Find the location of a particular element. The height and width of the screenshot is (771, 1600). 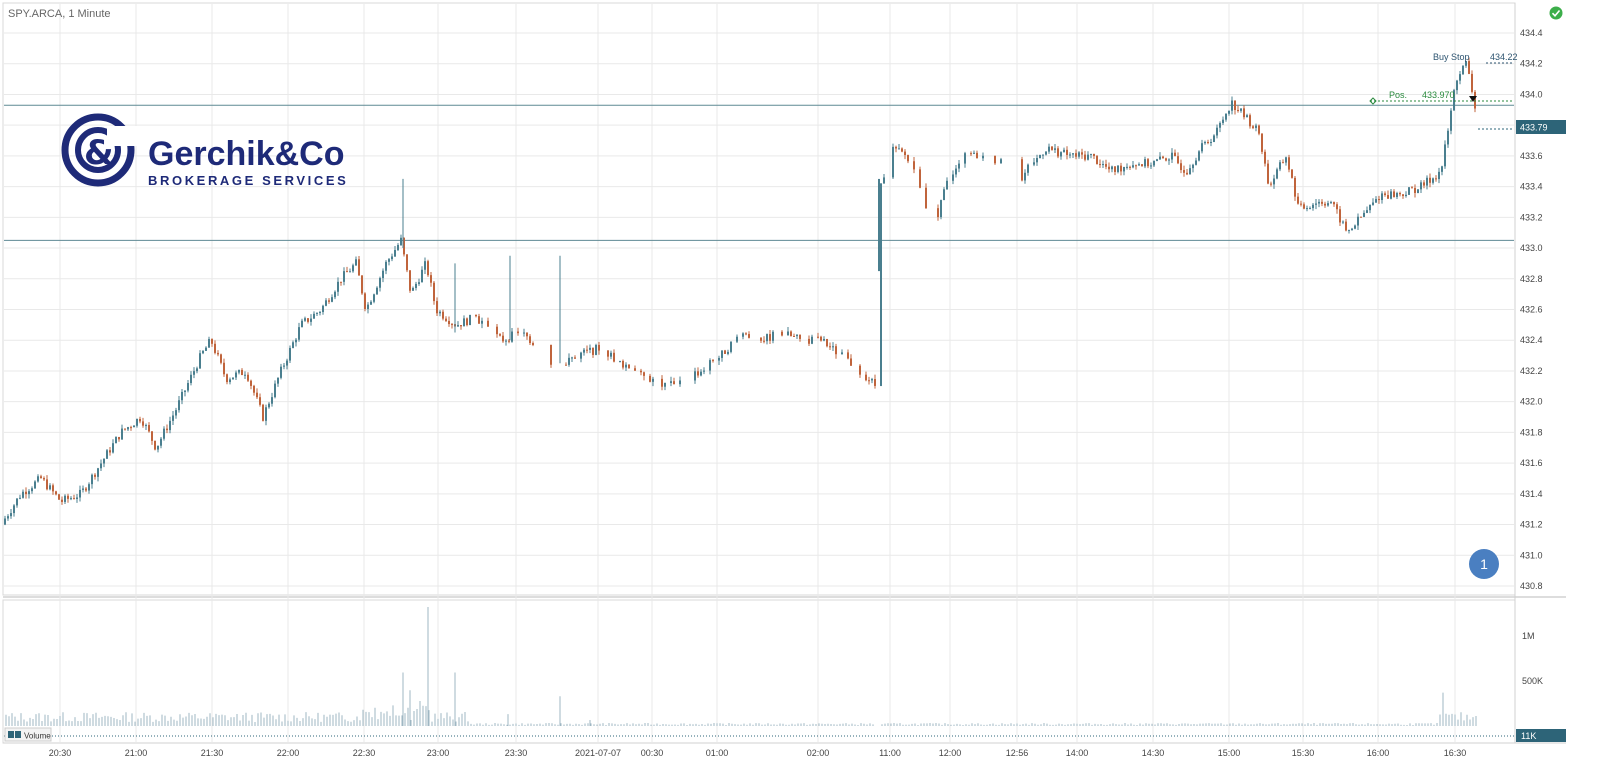

volume-legend: Volume is located at coordinates (28, 734).